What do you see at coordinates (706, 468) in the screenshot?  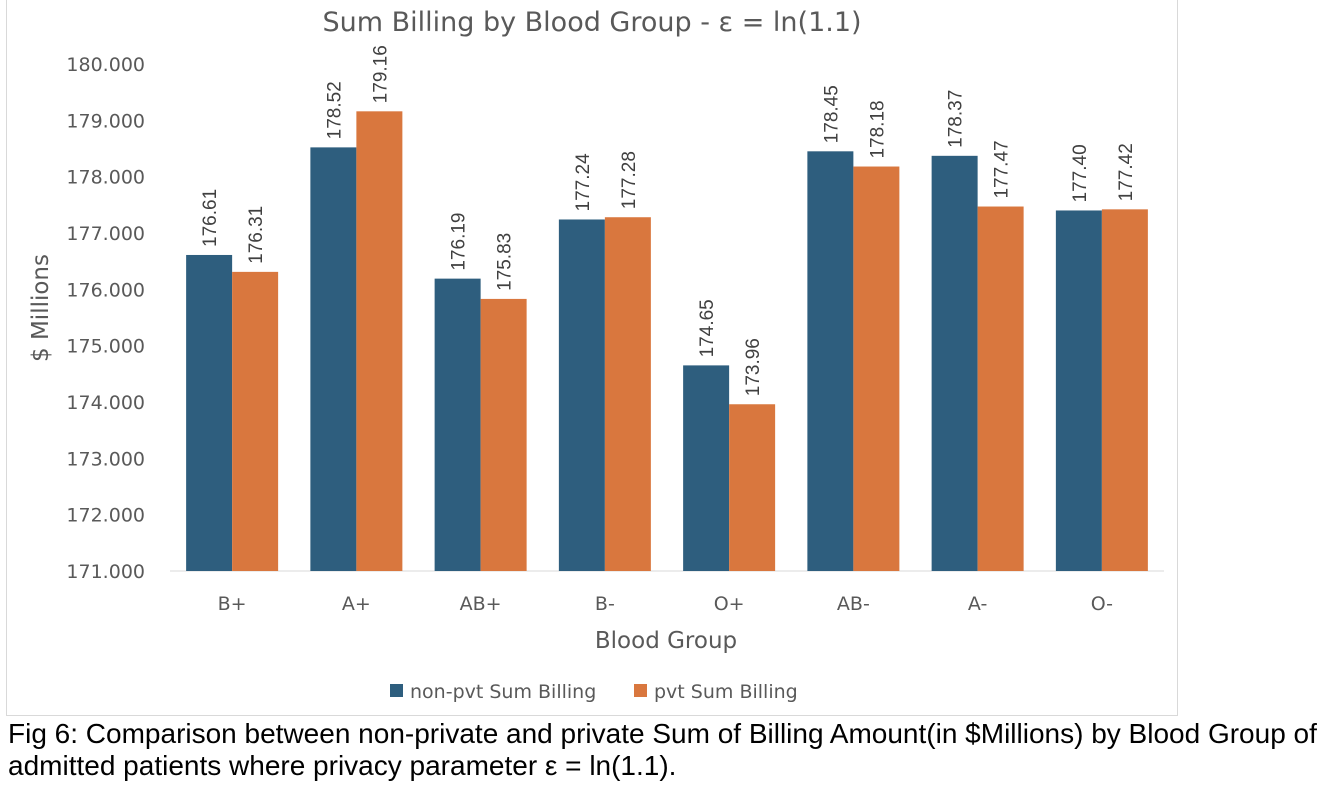 I see `bar-non-pvt-O+` at bounding box center [706, 468].